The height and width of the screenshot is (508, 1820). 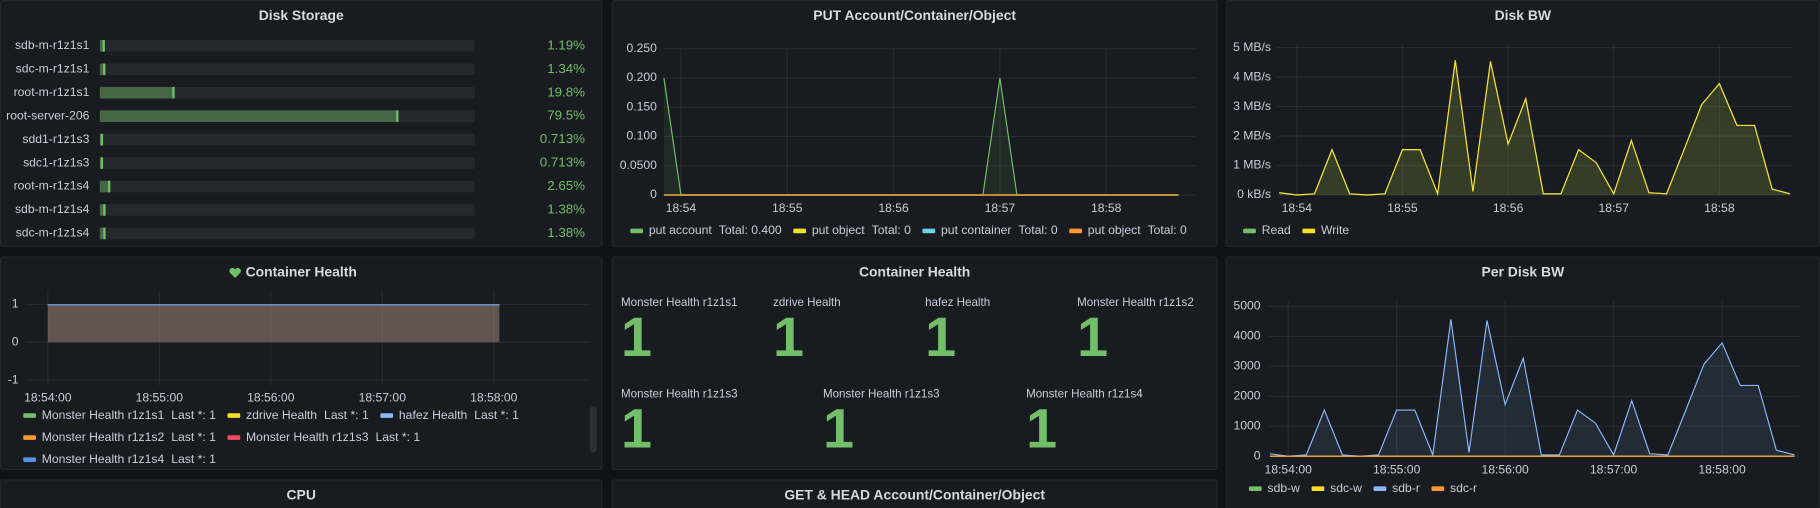 What do you see at coordinates (566, 115) in the screenshot?
I see `gauge-value: 79.5%` at bounding box center [566, 115].